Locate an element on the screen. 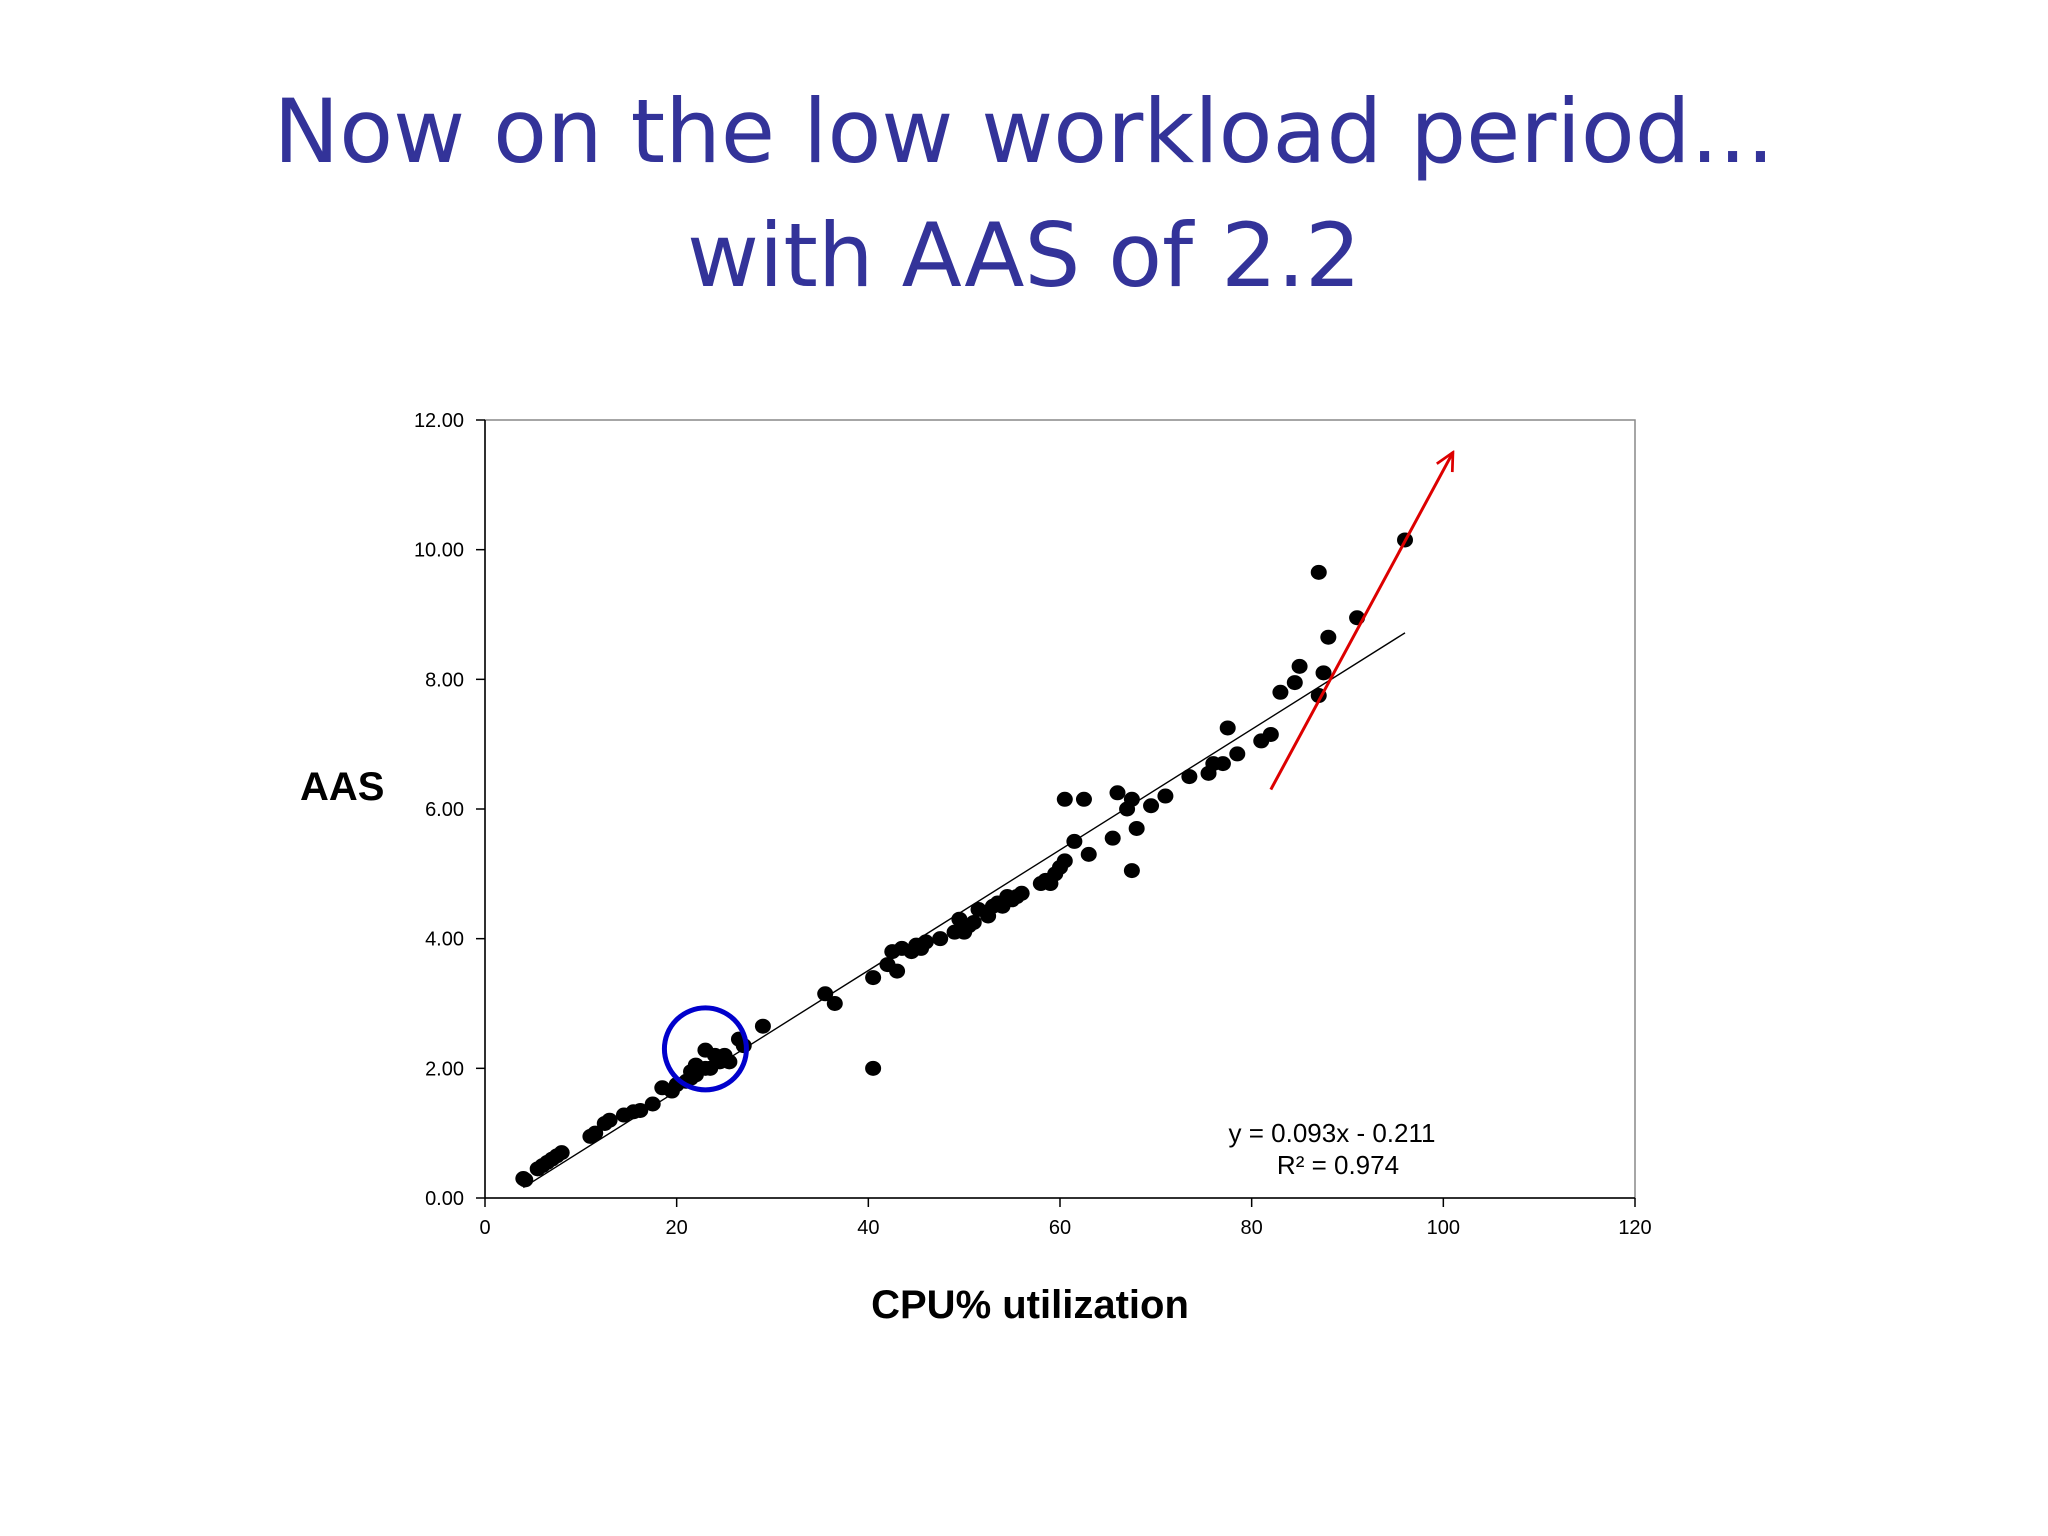 The image size is (2048, 1536). y-tick-label: 12.00 is located at coordinates (439, 421).